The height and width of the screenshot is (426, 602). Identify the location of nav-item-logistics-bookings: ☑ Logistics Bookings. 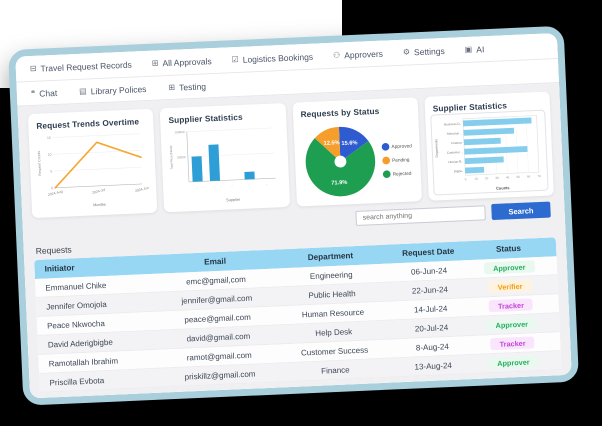
(272, 58).